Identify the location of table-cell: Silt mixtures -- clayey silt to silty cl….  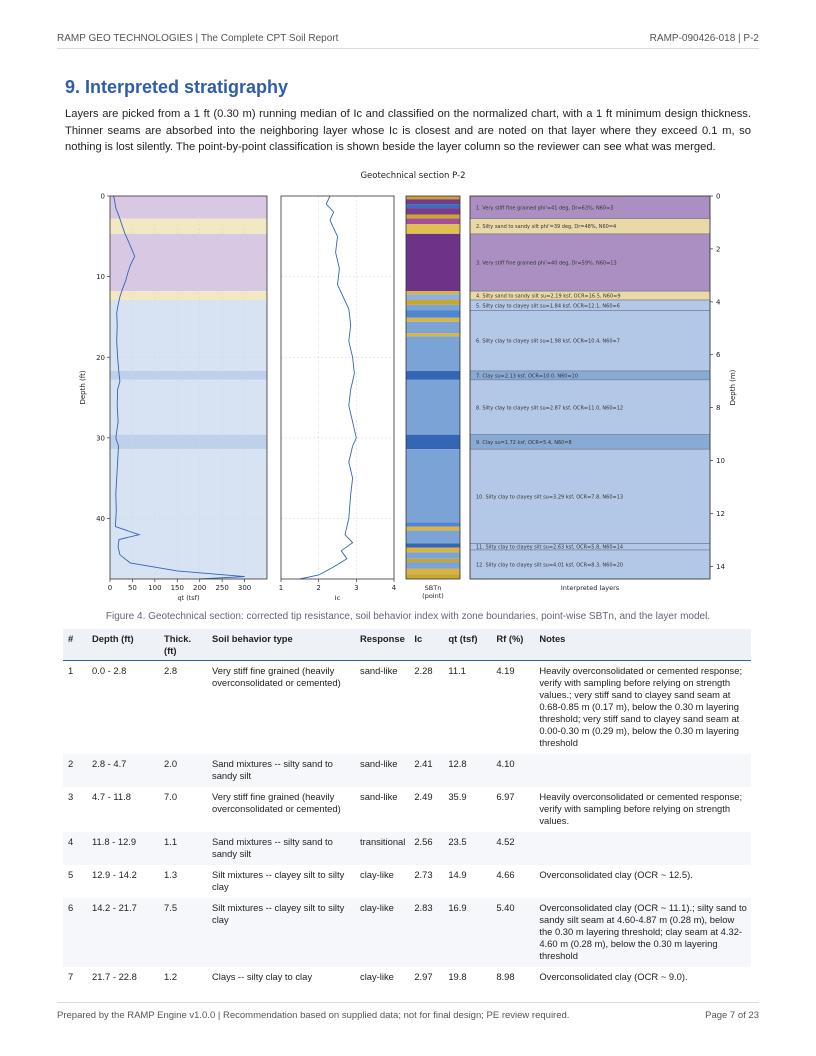
(278, 880).